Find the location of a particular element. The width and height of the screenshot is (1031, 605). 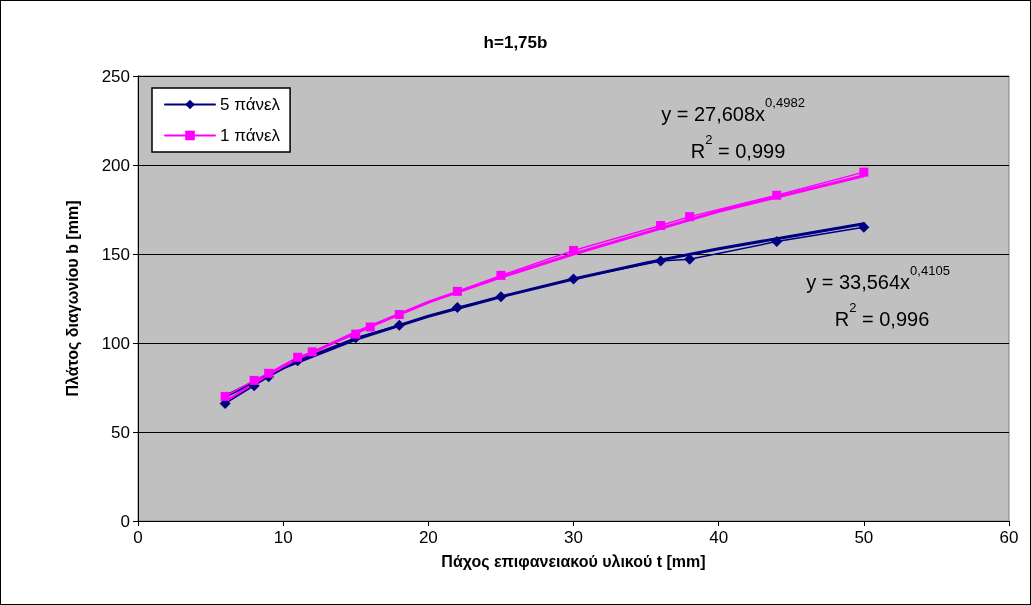

y-axis-title: Πλάτος διαγωνίου b [mm] is located at coordinates (72, 298).